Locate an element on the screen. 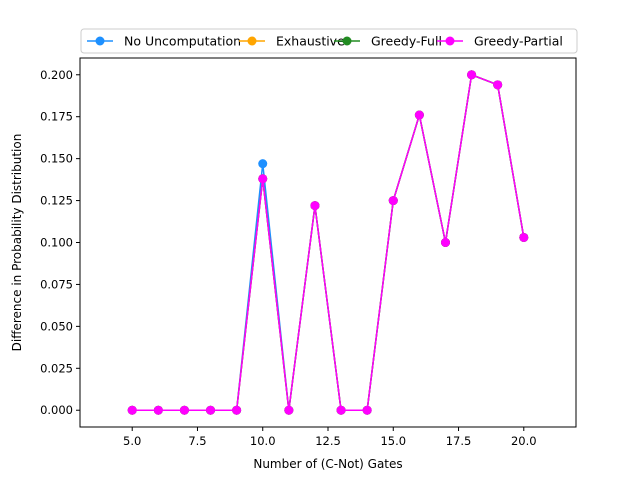  y-tick-label: 0.075 is located at coordinates (56, 284).